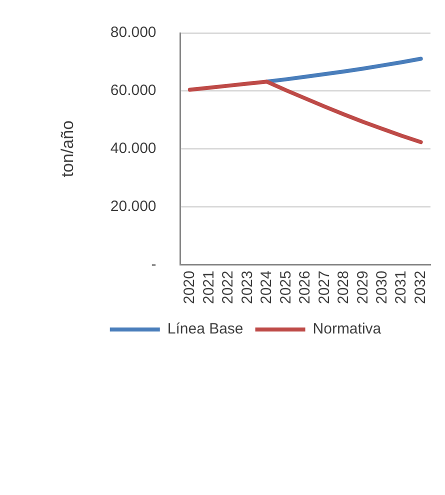 This screenshot has height=495, width=445. I want to click on x-tick-label: 2029, so click(363, 287).